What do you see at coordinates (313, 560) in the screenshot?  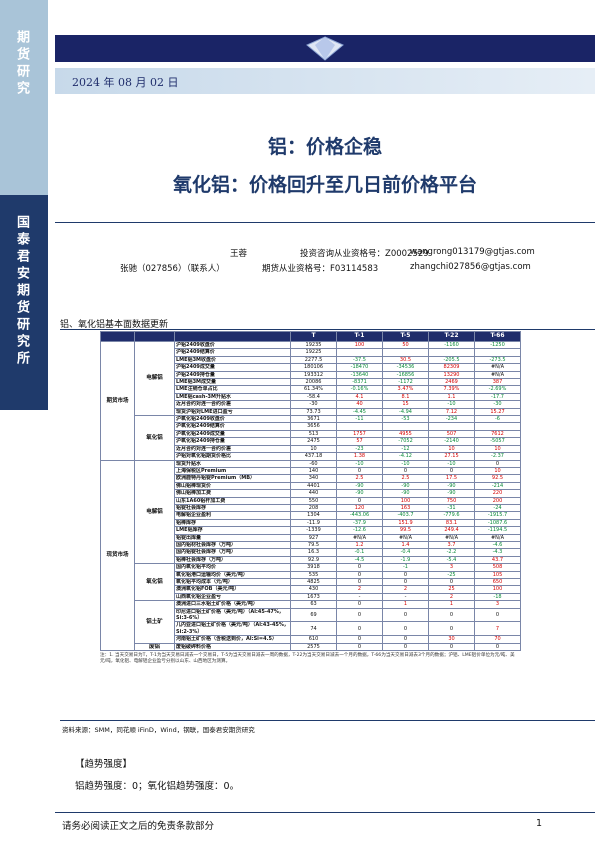 I see `value-cell: 92.9` at bounding box center [313, 560].